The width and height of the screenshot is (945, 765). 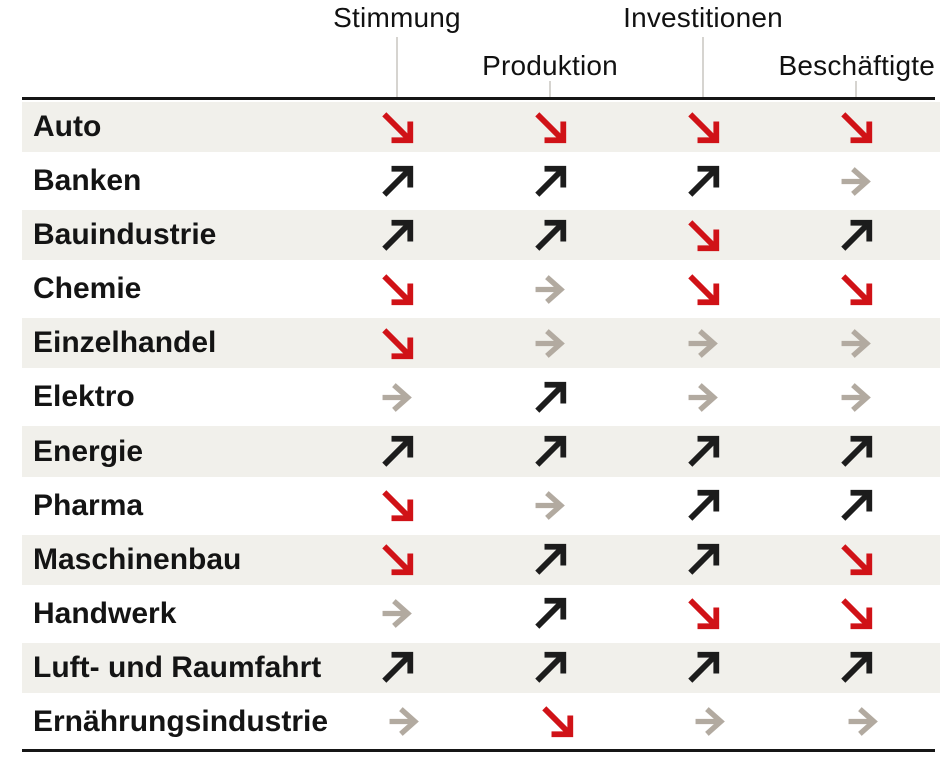 I want to click on column-header-stimmung: Stimmung, so click(x=397, y=17).